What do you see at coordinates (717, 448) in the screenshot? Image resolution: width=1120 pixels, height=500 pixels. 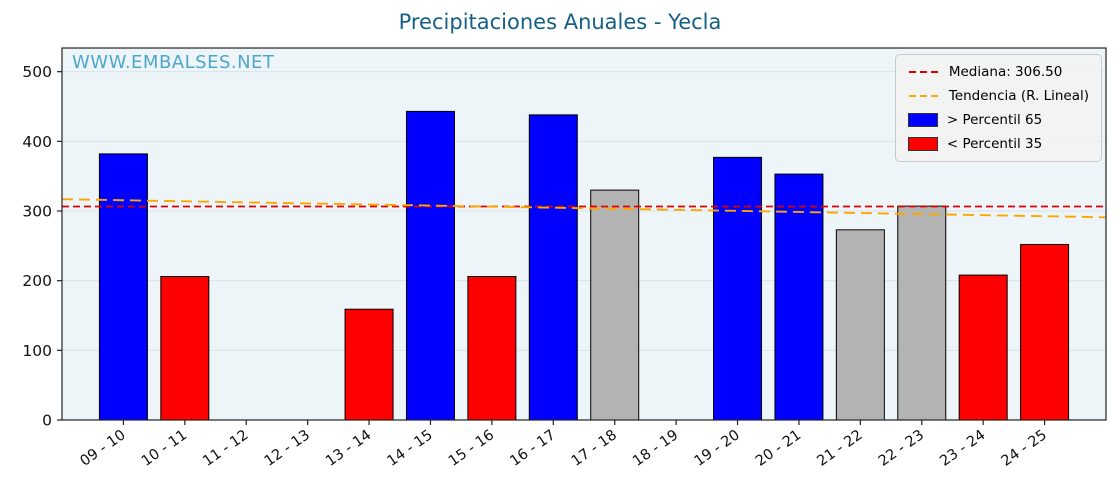 I see `x-tick-label: 19 - 20` at bounding box center [717, 448].